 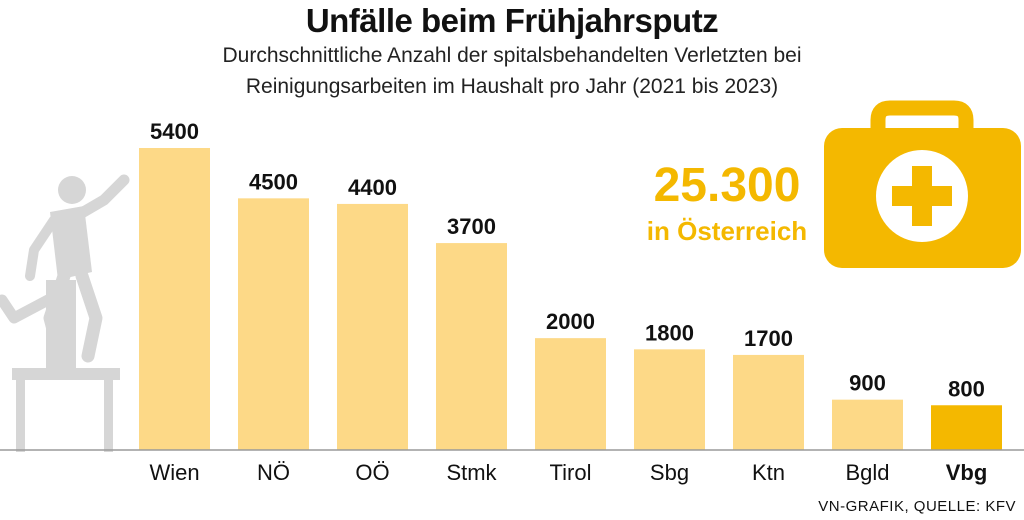 What do you see at coordinates (174, 472) in the screenshot?
I see `category-label-wien: Wien` at bounding box center [174, 472].